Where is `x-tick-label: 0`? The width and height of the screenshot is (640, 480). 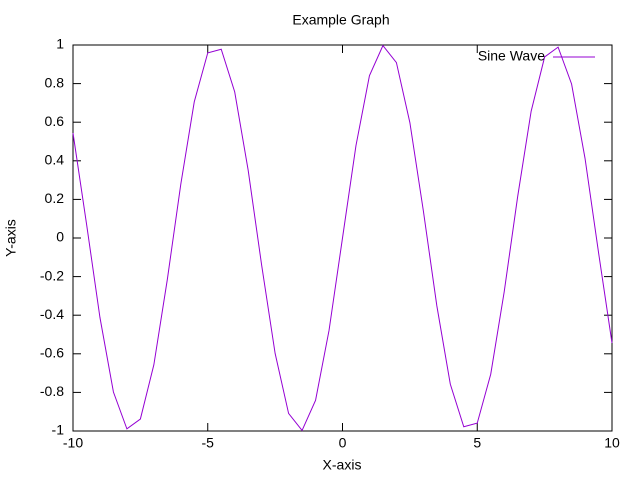
x-tick-label: 0 is located at coordinates (343, 443).